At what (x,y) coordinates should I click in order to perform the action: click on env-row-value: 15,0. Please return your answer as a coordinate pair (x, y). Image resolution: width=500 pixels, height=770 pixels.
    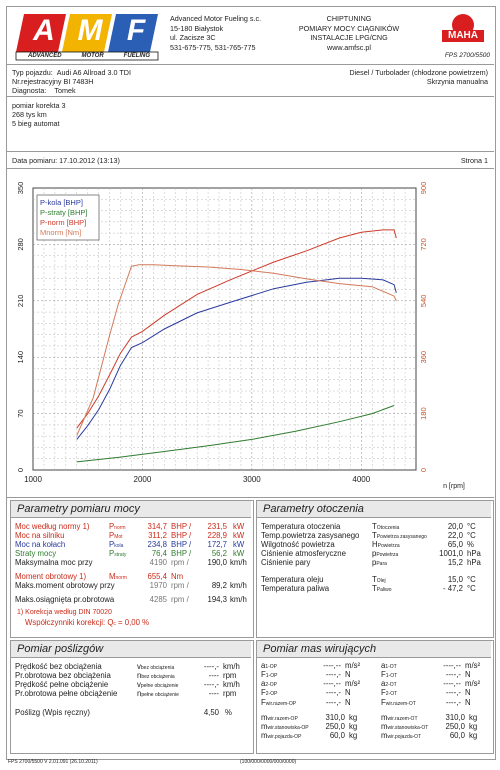
    Looking at the image, I should click on (455, 579).